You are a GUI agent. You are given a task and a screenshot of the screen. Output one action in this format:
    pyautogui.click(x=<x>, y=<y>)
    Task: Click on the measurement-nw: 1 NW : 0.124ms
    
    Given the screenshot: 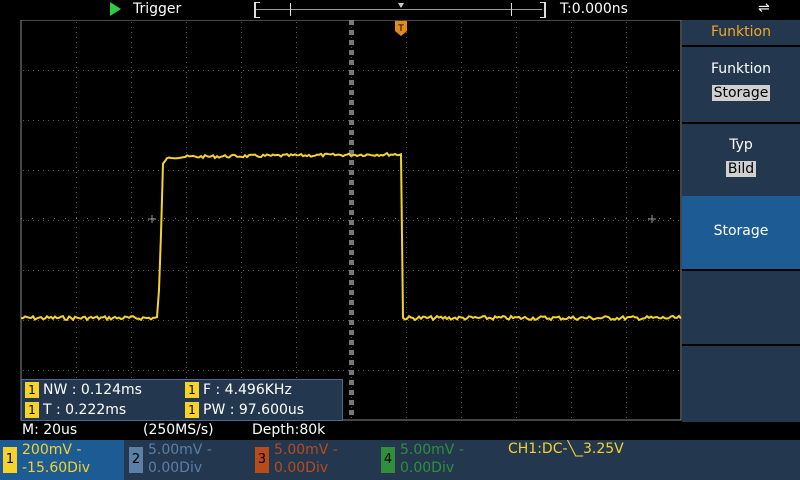 What is the action you would take?
    pyautogui.click(x=83, y=390)
    